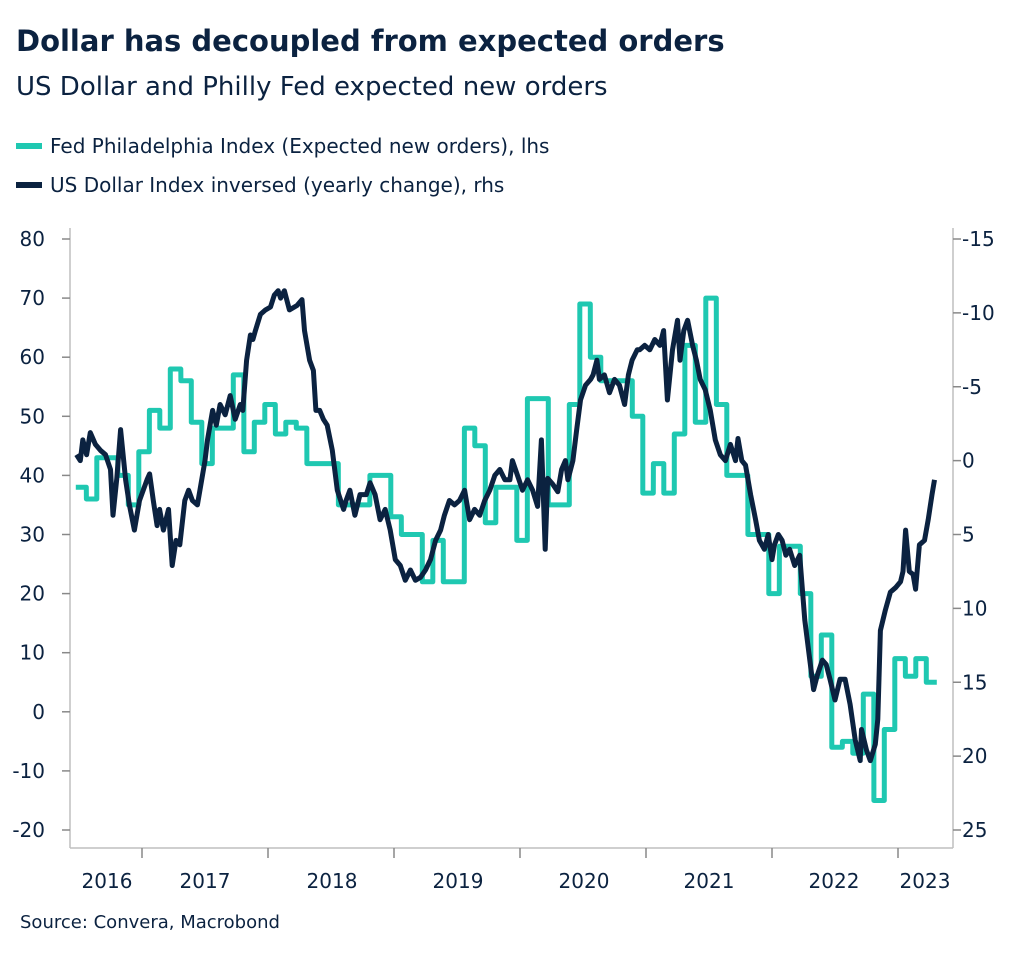 The image size is (1024, 958). Describe the element at coordinates (974, 608) in the screenshot. I see `right-tick-label: 10` at that location.